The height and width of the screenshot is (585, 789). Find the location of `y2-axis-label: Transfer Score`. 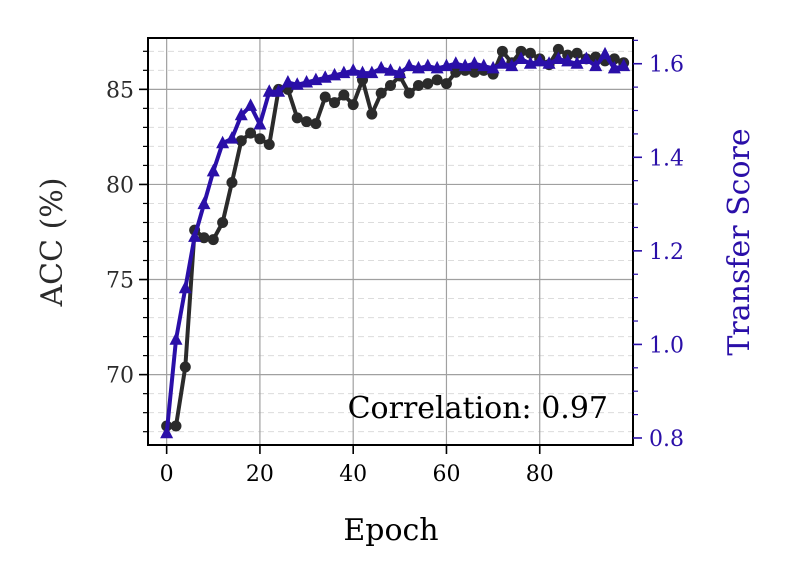

y2-axis-label: Transfer Score is located at coordinates (739, 241).